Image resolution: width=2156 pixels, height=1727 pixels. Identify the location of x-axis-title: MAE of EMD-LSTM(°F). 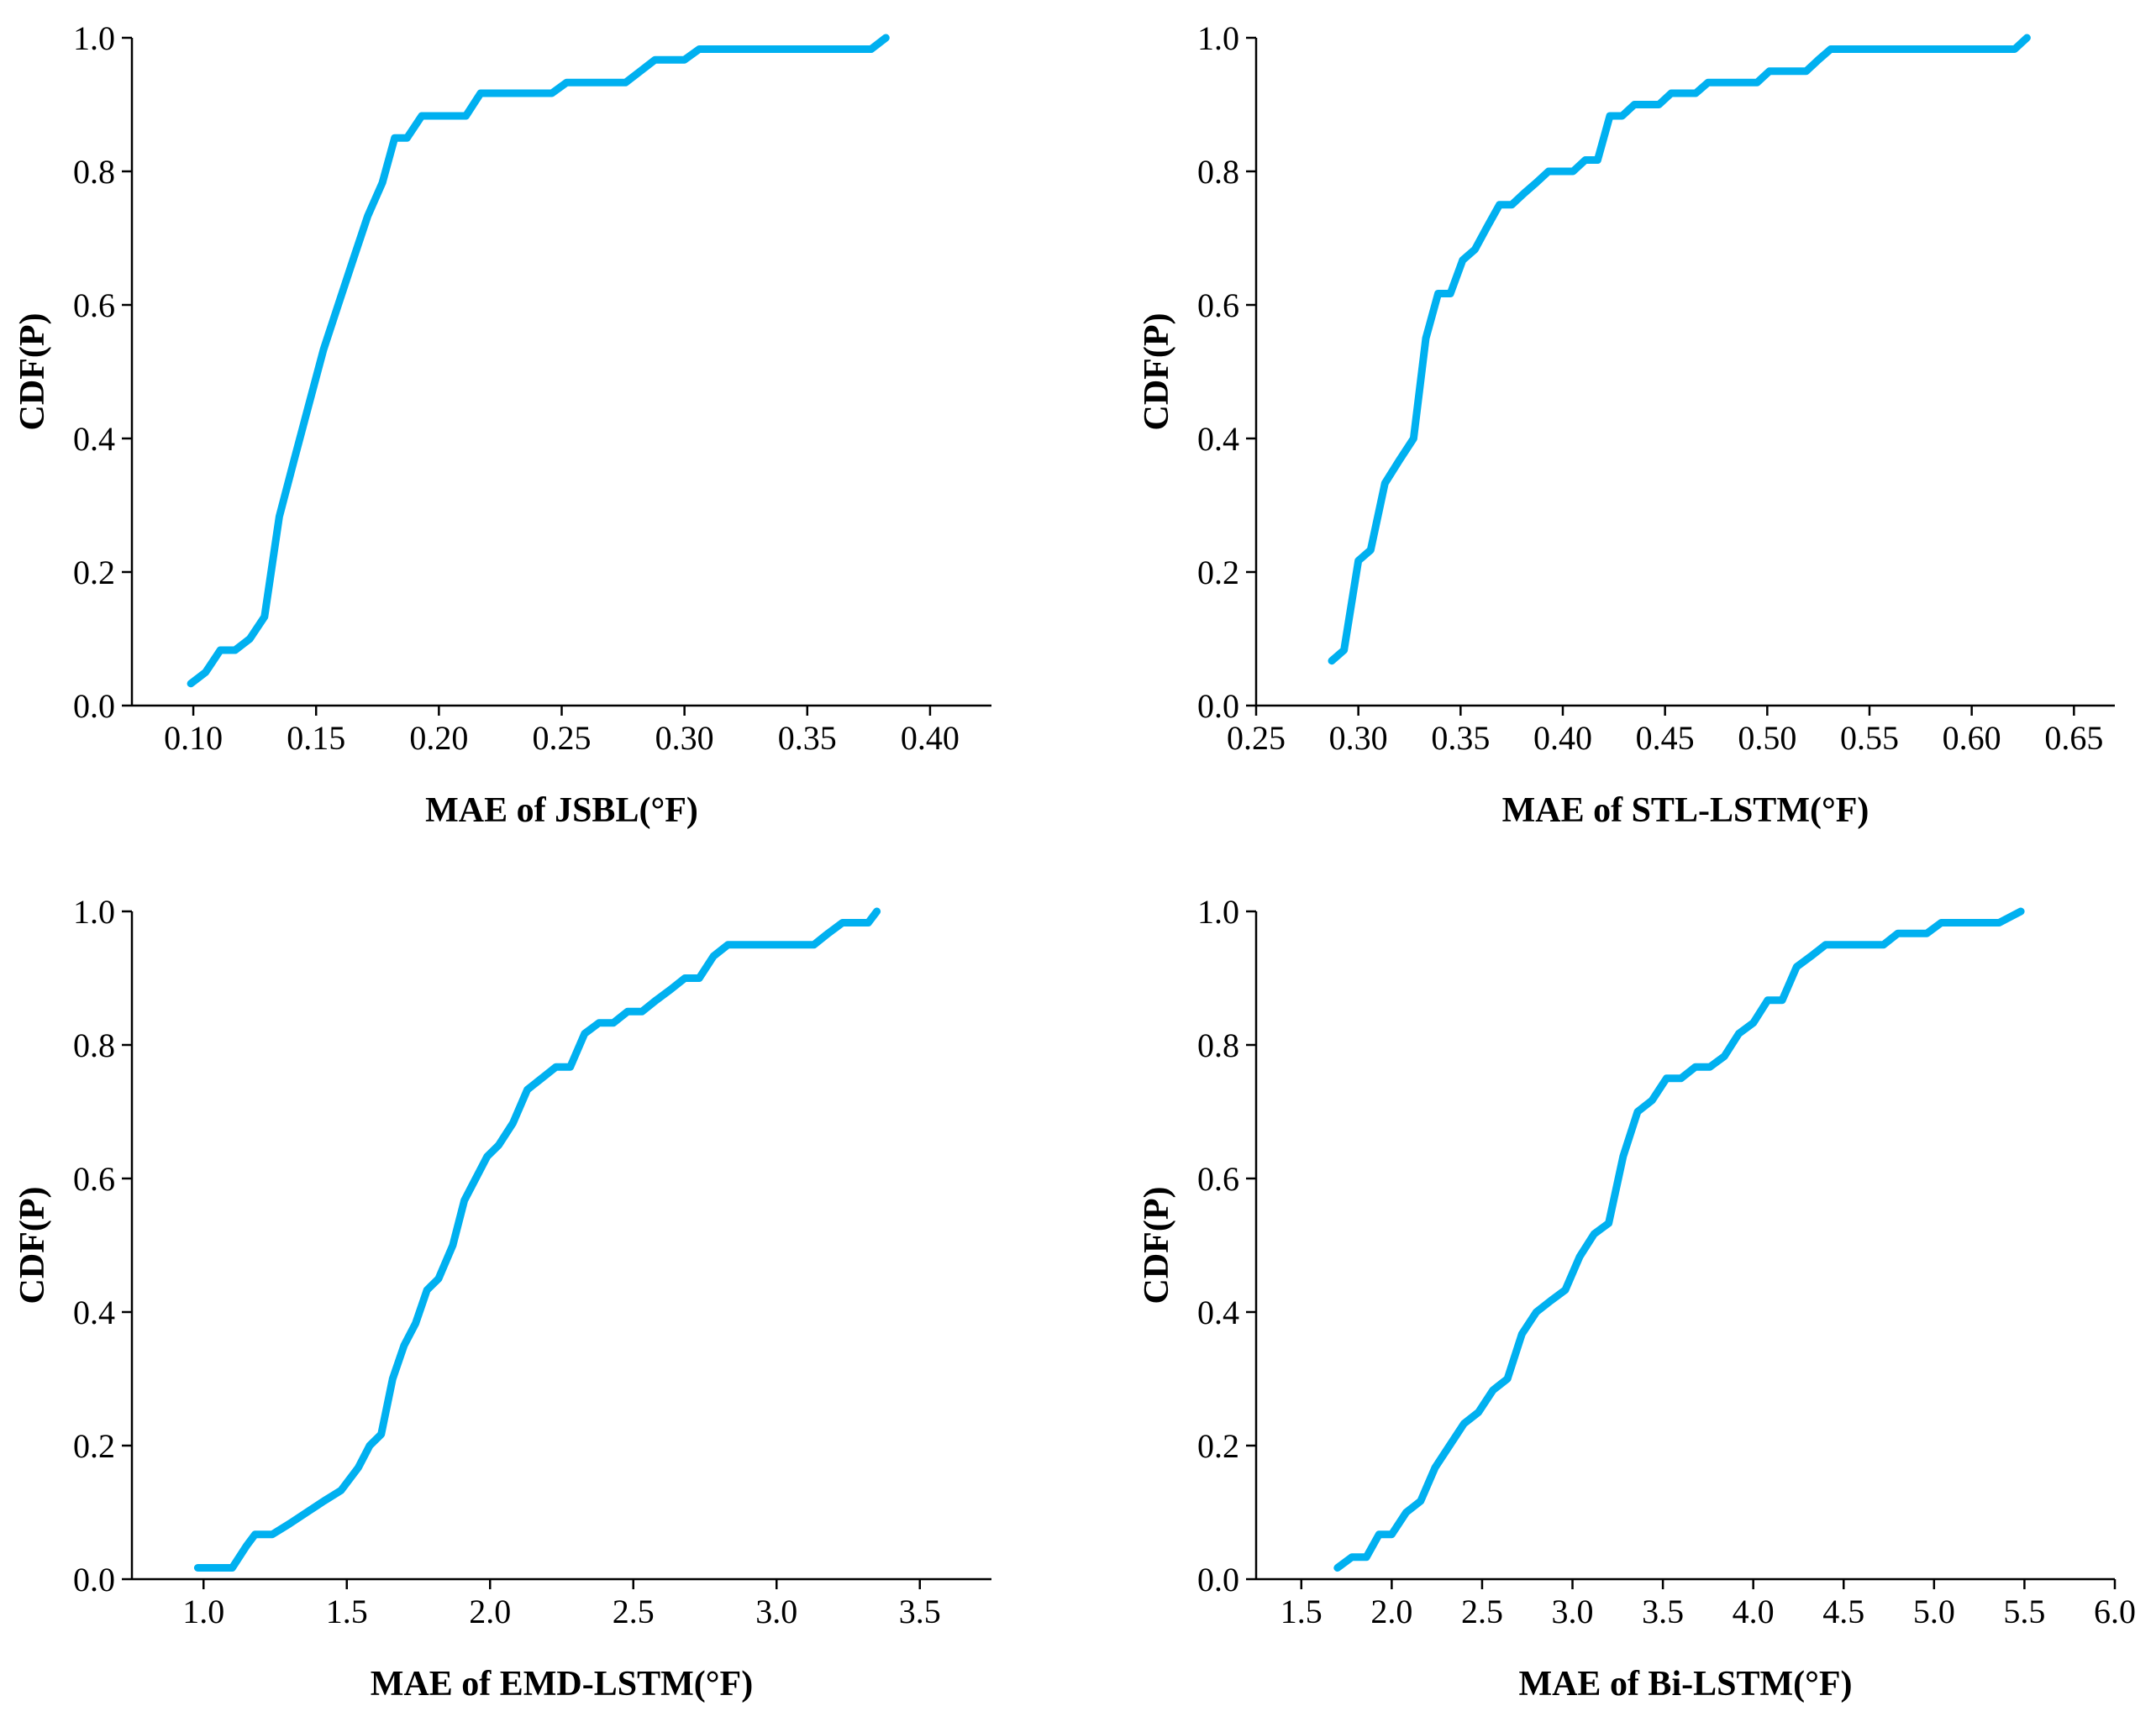
(562, 1684).